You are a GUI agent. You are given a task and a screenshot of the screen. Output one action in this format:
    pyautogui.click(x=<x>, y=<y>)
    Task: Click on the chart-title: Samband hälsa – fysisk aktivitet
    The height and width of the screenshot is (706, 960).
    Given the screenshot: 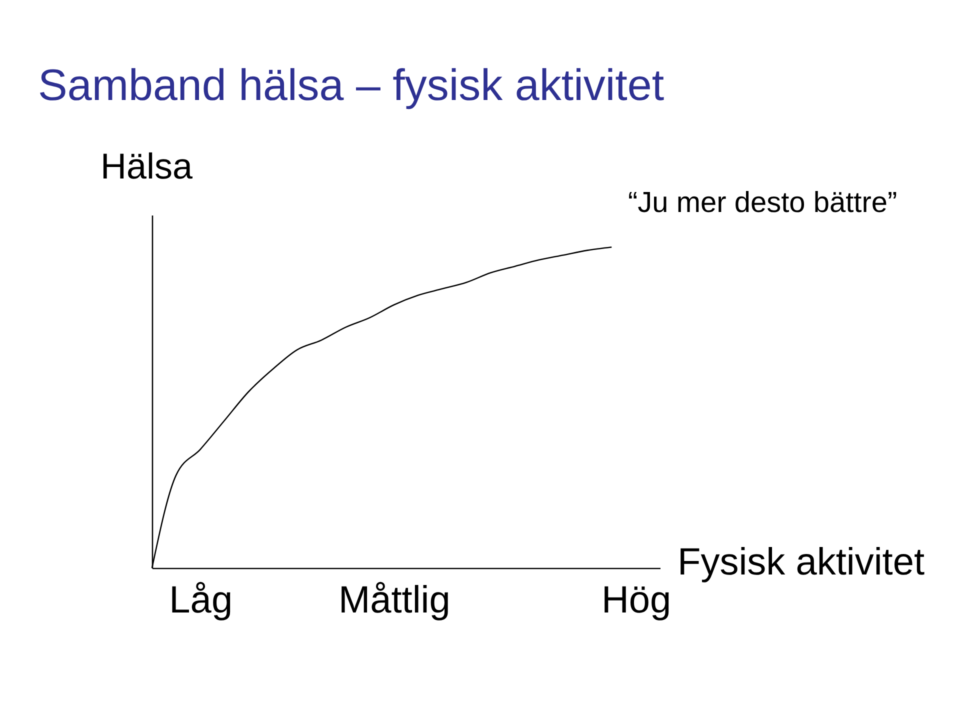 What is the action you would take?
    pyautogui.click(x=351, y=85)
    